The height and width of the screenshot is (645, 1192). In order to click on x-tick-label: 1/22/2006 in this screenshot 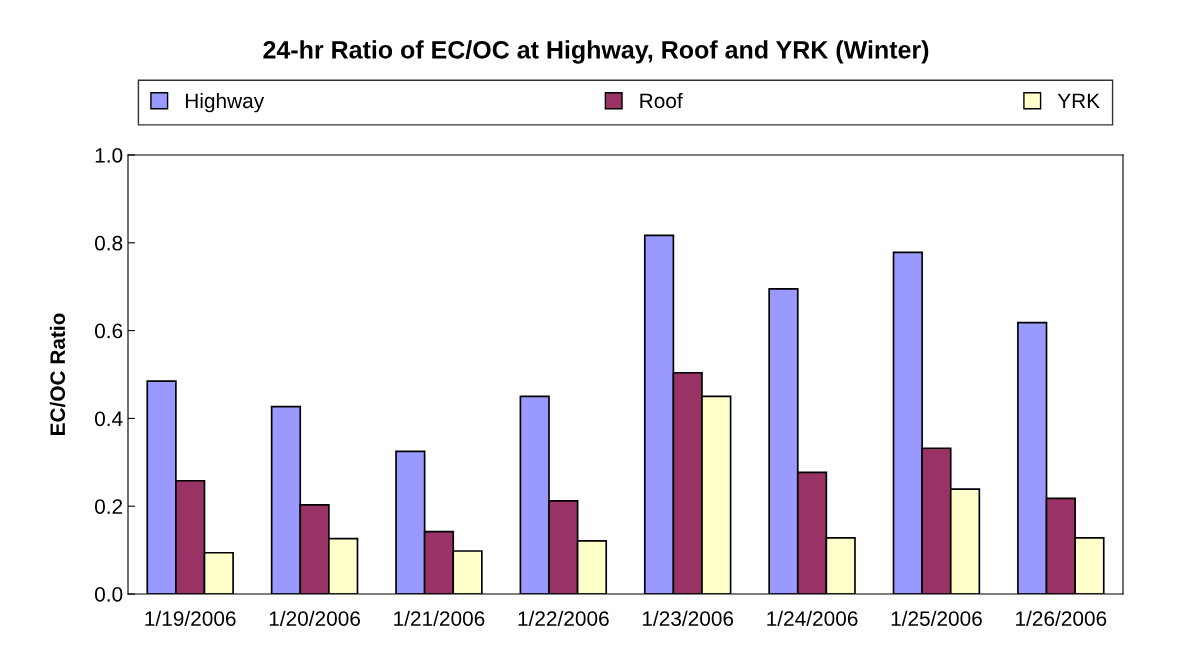, I will do `click(563, 618)`.